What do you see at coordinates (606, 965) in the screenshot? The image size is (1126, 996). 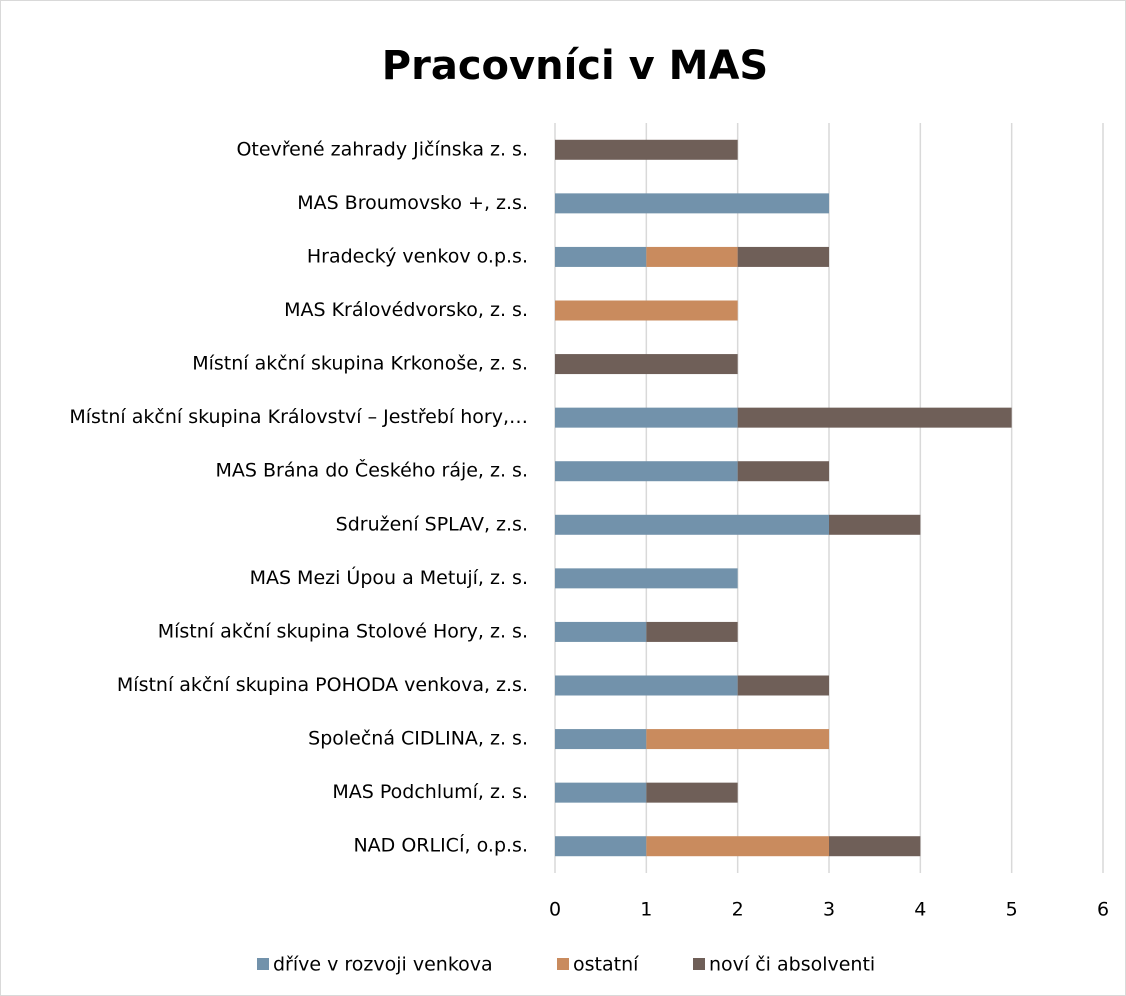 I see `legend-label: ostatní` at bounding box center [606, 965].